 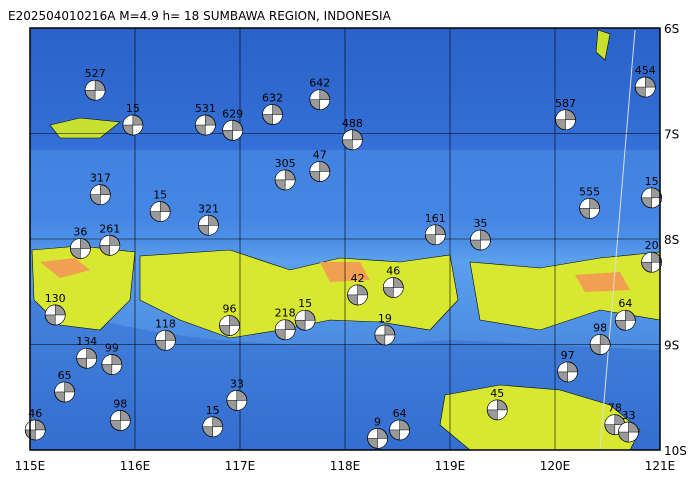 What do you see at coordinates (285, 313) in the screenshot?
I see `depth-label: 218` at bounding box center [285, 313].